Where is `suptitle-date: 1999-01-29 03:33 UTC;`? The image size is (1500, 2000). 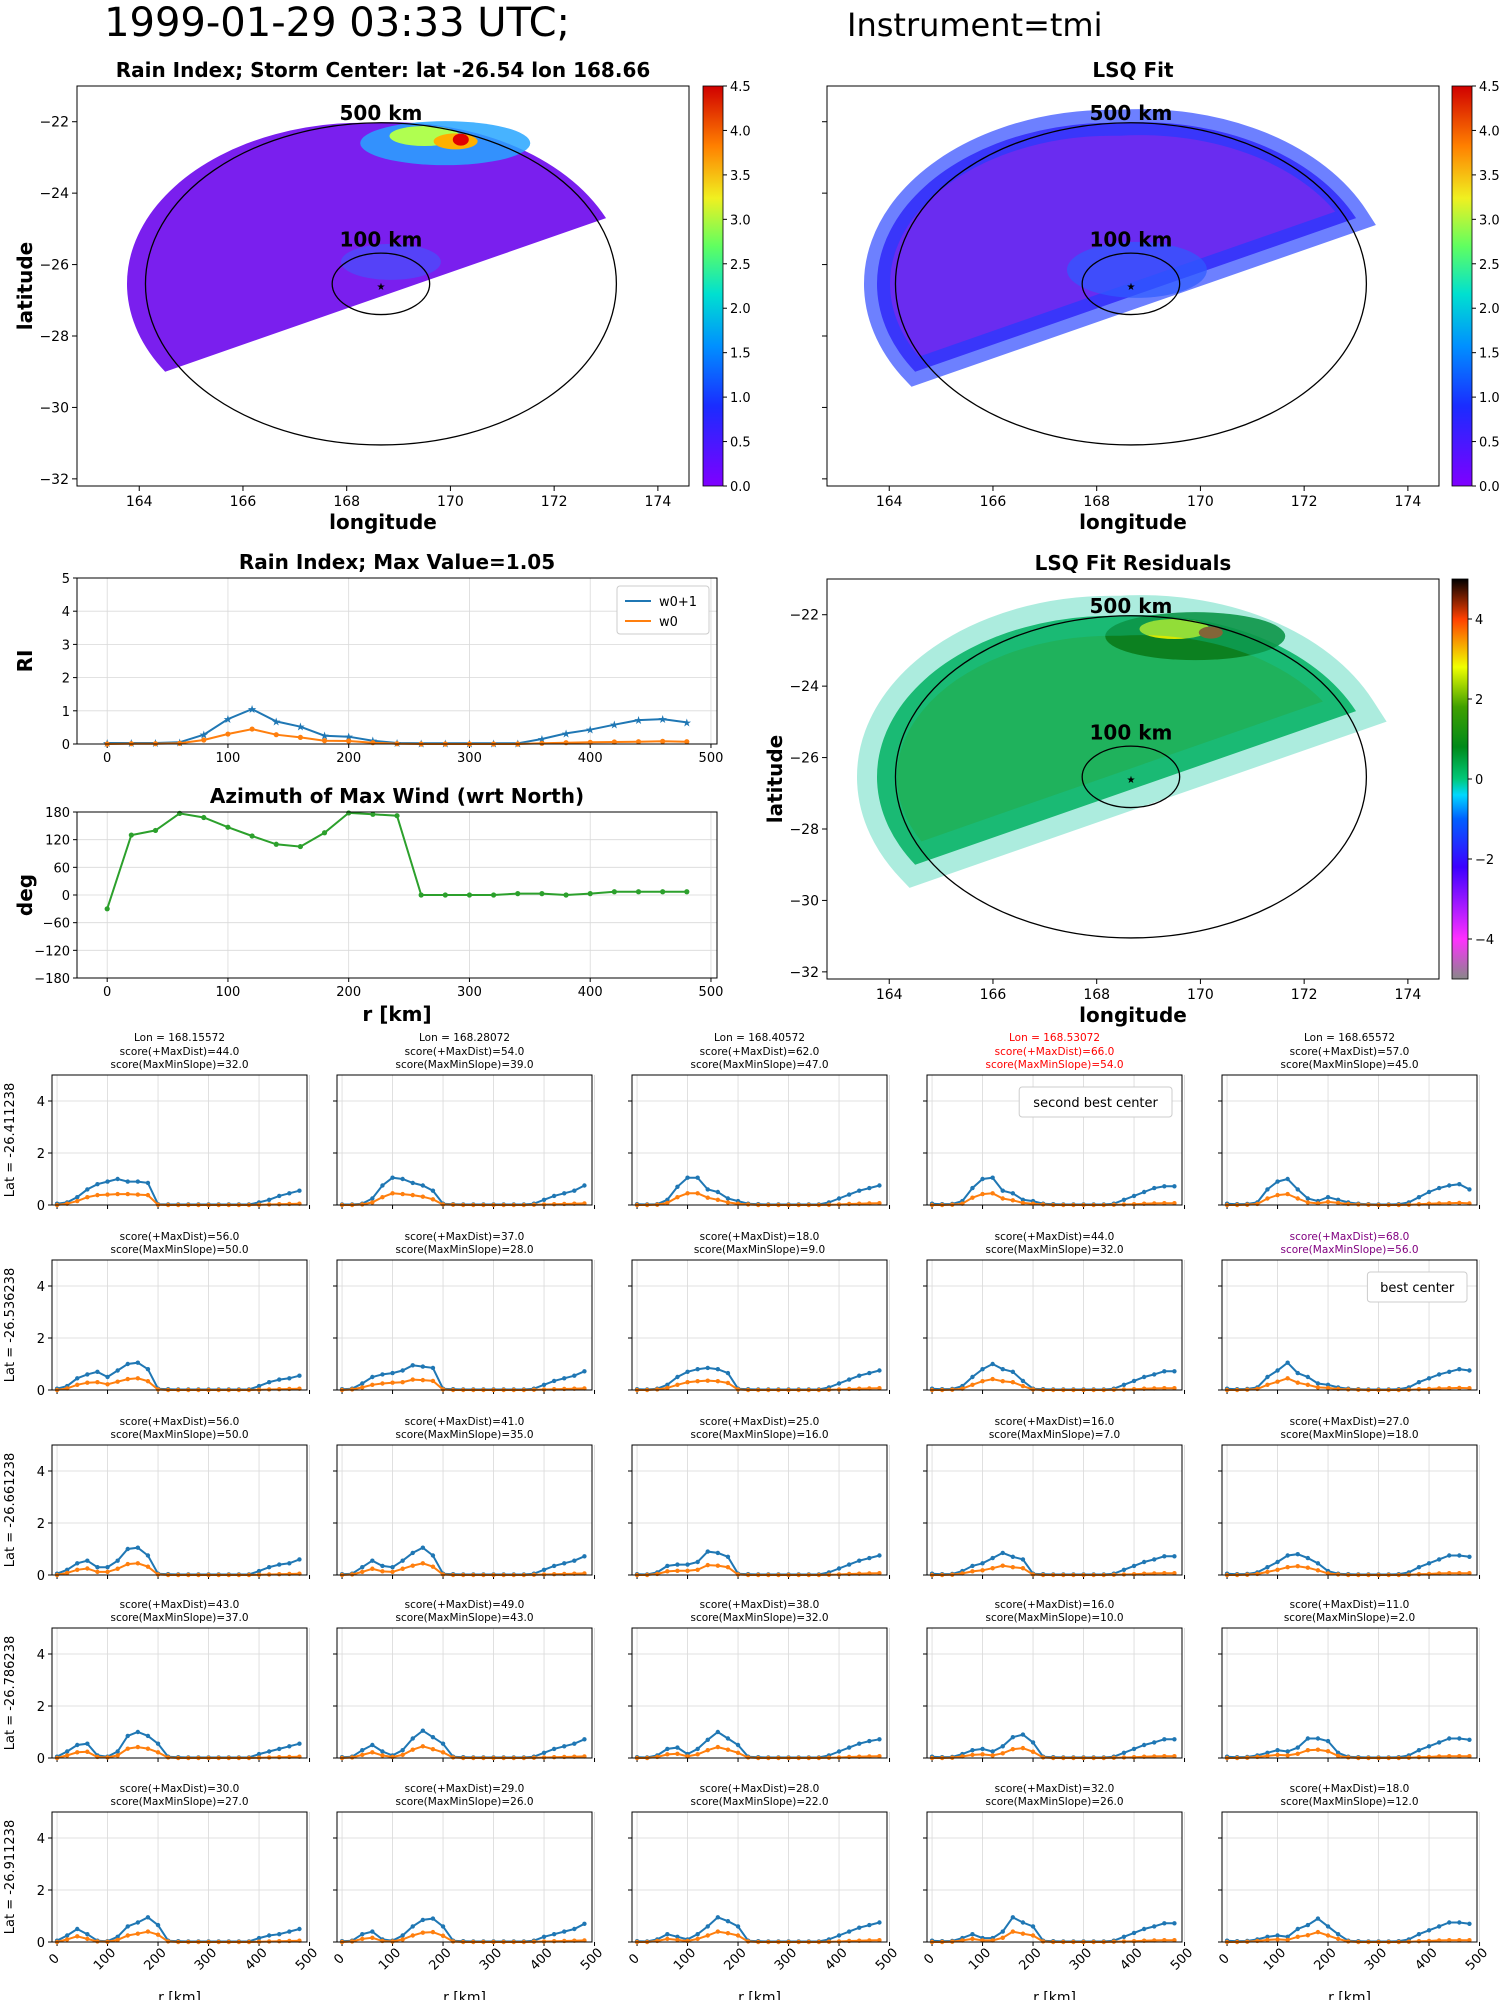
suptitle-date: 1999-01-29 03:33 UTC; is located at coordinates (337, 23).